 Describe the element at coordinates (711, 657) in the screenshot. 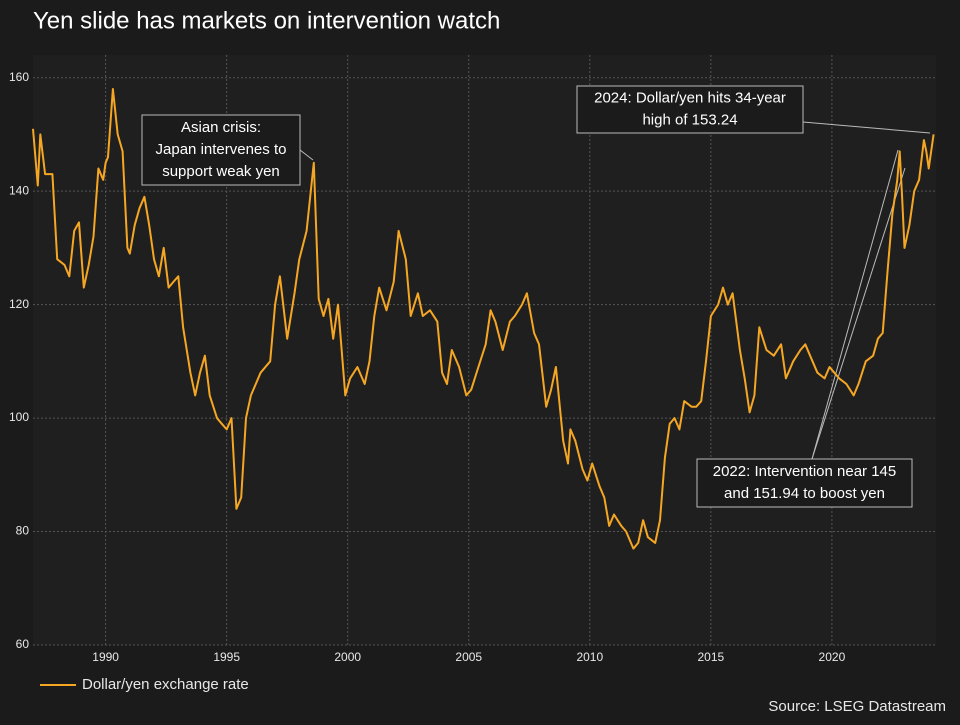

I see `x-tick-label: 2015` at that location.